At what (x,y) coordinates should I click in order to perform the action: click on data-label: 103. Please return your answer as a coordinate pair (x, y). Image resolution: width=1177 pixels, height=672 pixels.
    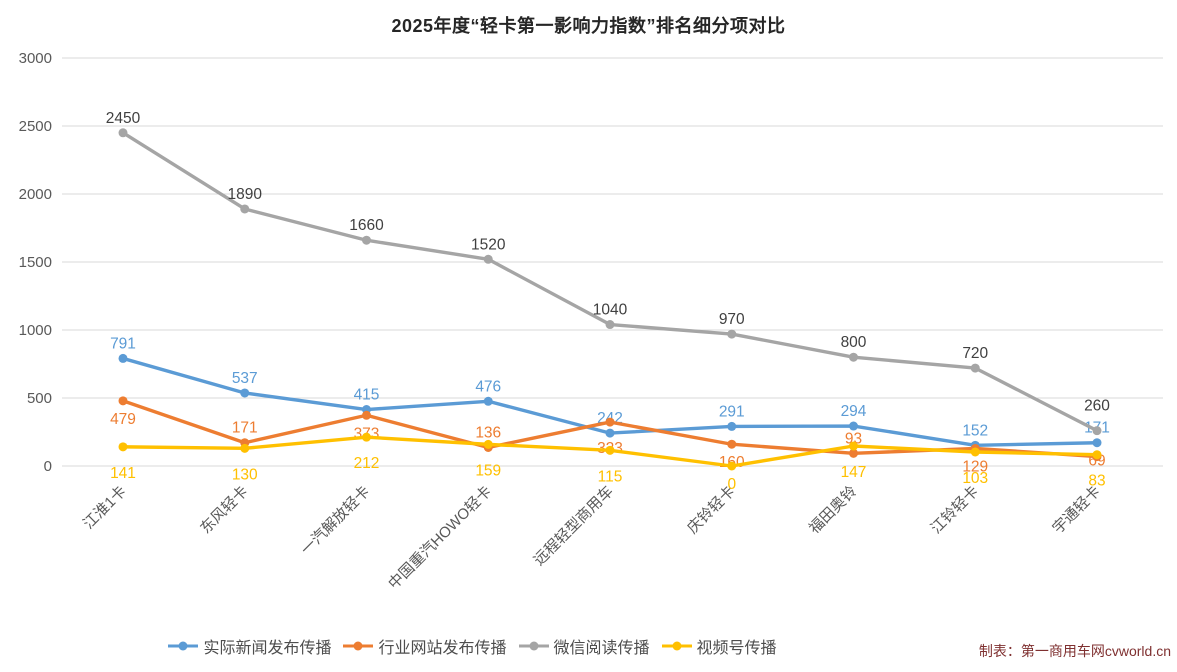
    Looking at the image, I should click on (975, 478).